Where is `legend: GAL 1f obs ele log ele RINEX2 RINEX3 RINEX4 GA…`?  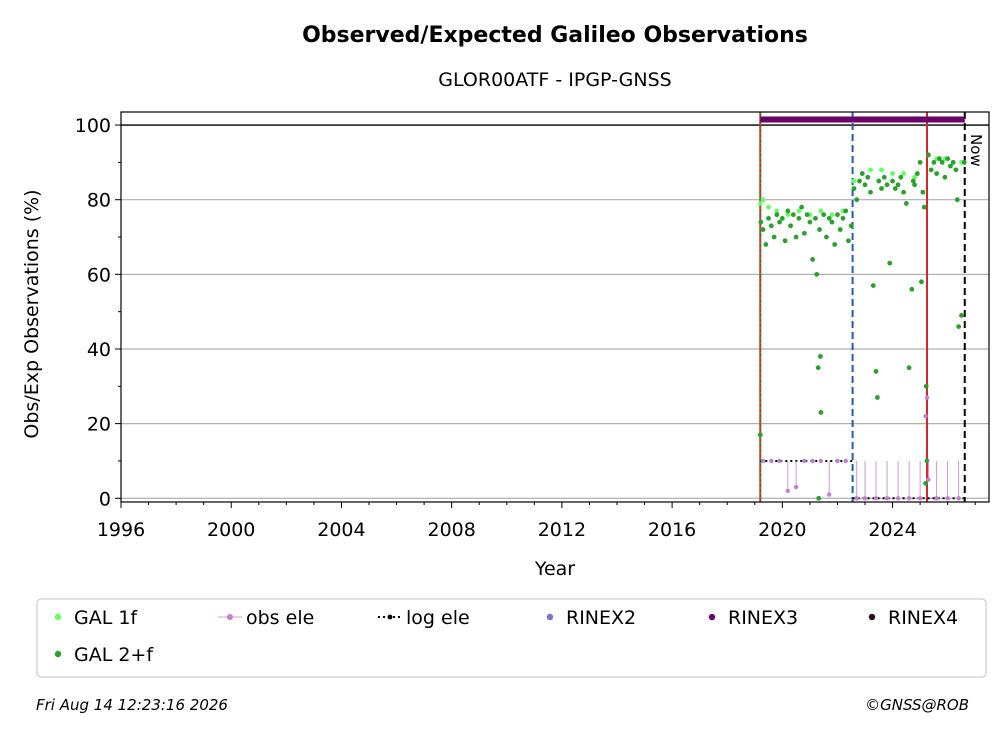 legend: GAL 1f obs ele log ele RINEX2 RINEX3 RINEX4 GA… is located at coordinates (511, 638).